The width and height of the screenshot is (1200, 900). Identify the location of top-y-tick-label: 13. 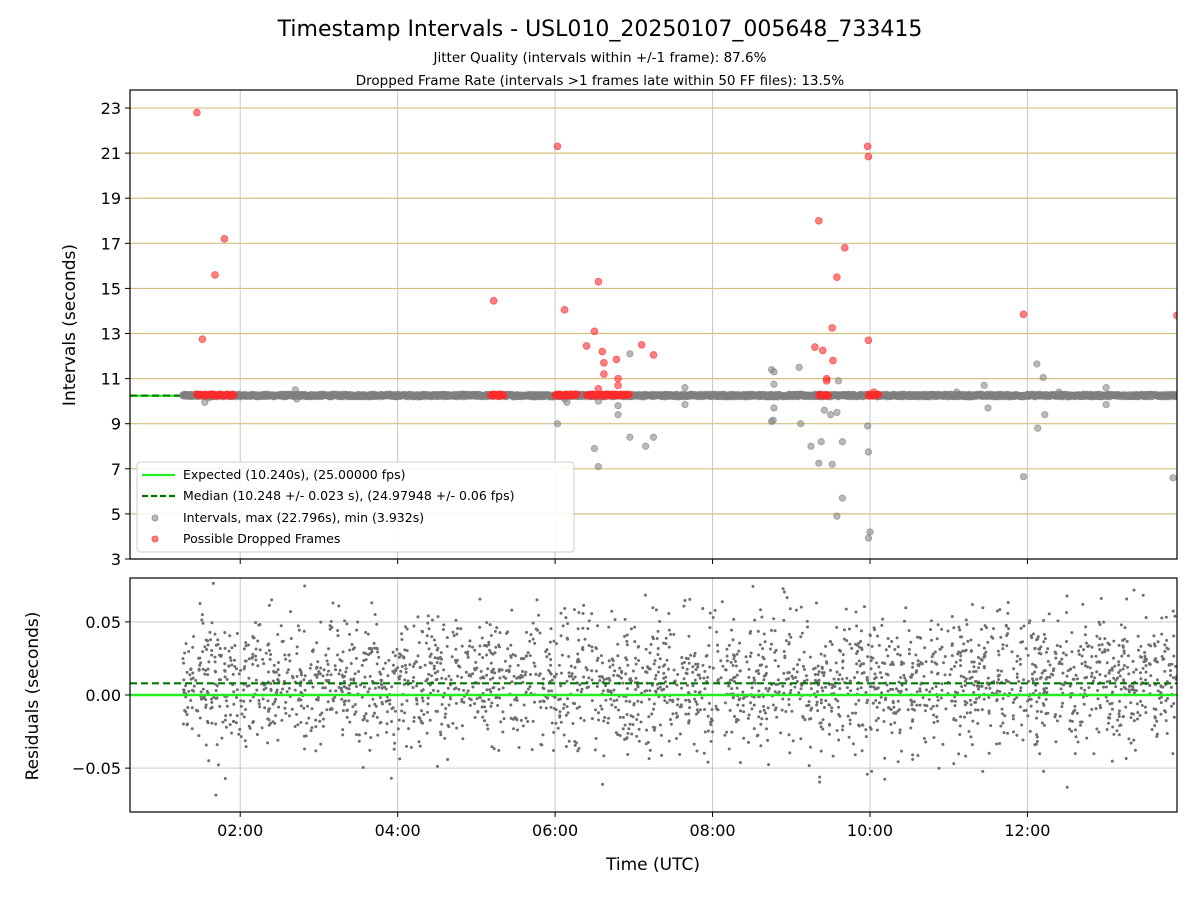
(111, 334).